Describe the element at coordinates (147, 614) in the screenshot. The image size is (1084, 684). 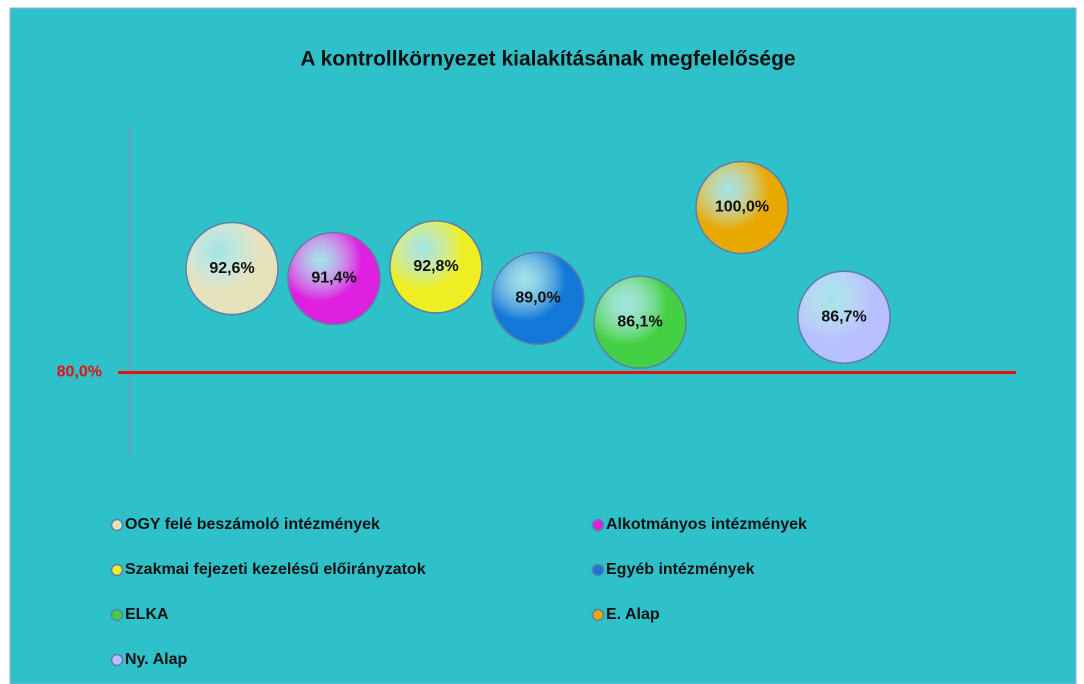
I see `legend-label: ELKA` at that location.